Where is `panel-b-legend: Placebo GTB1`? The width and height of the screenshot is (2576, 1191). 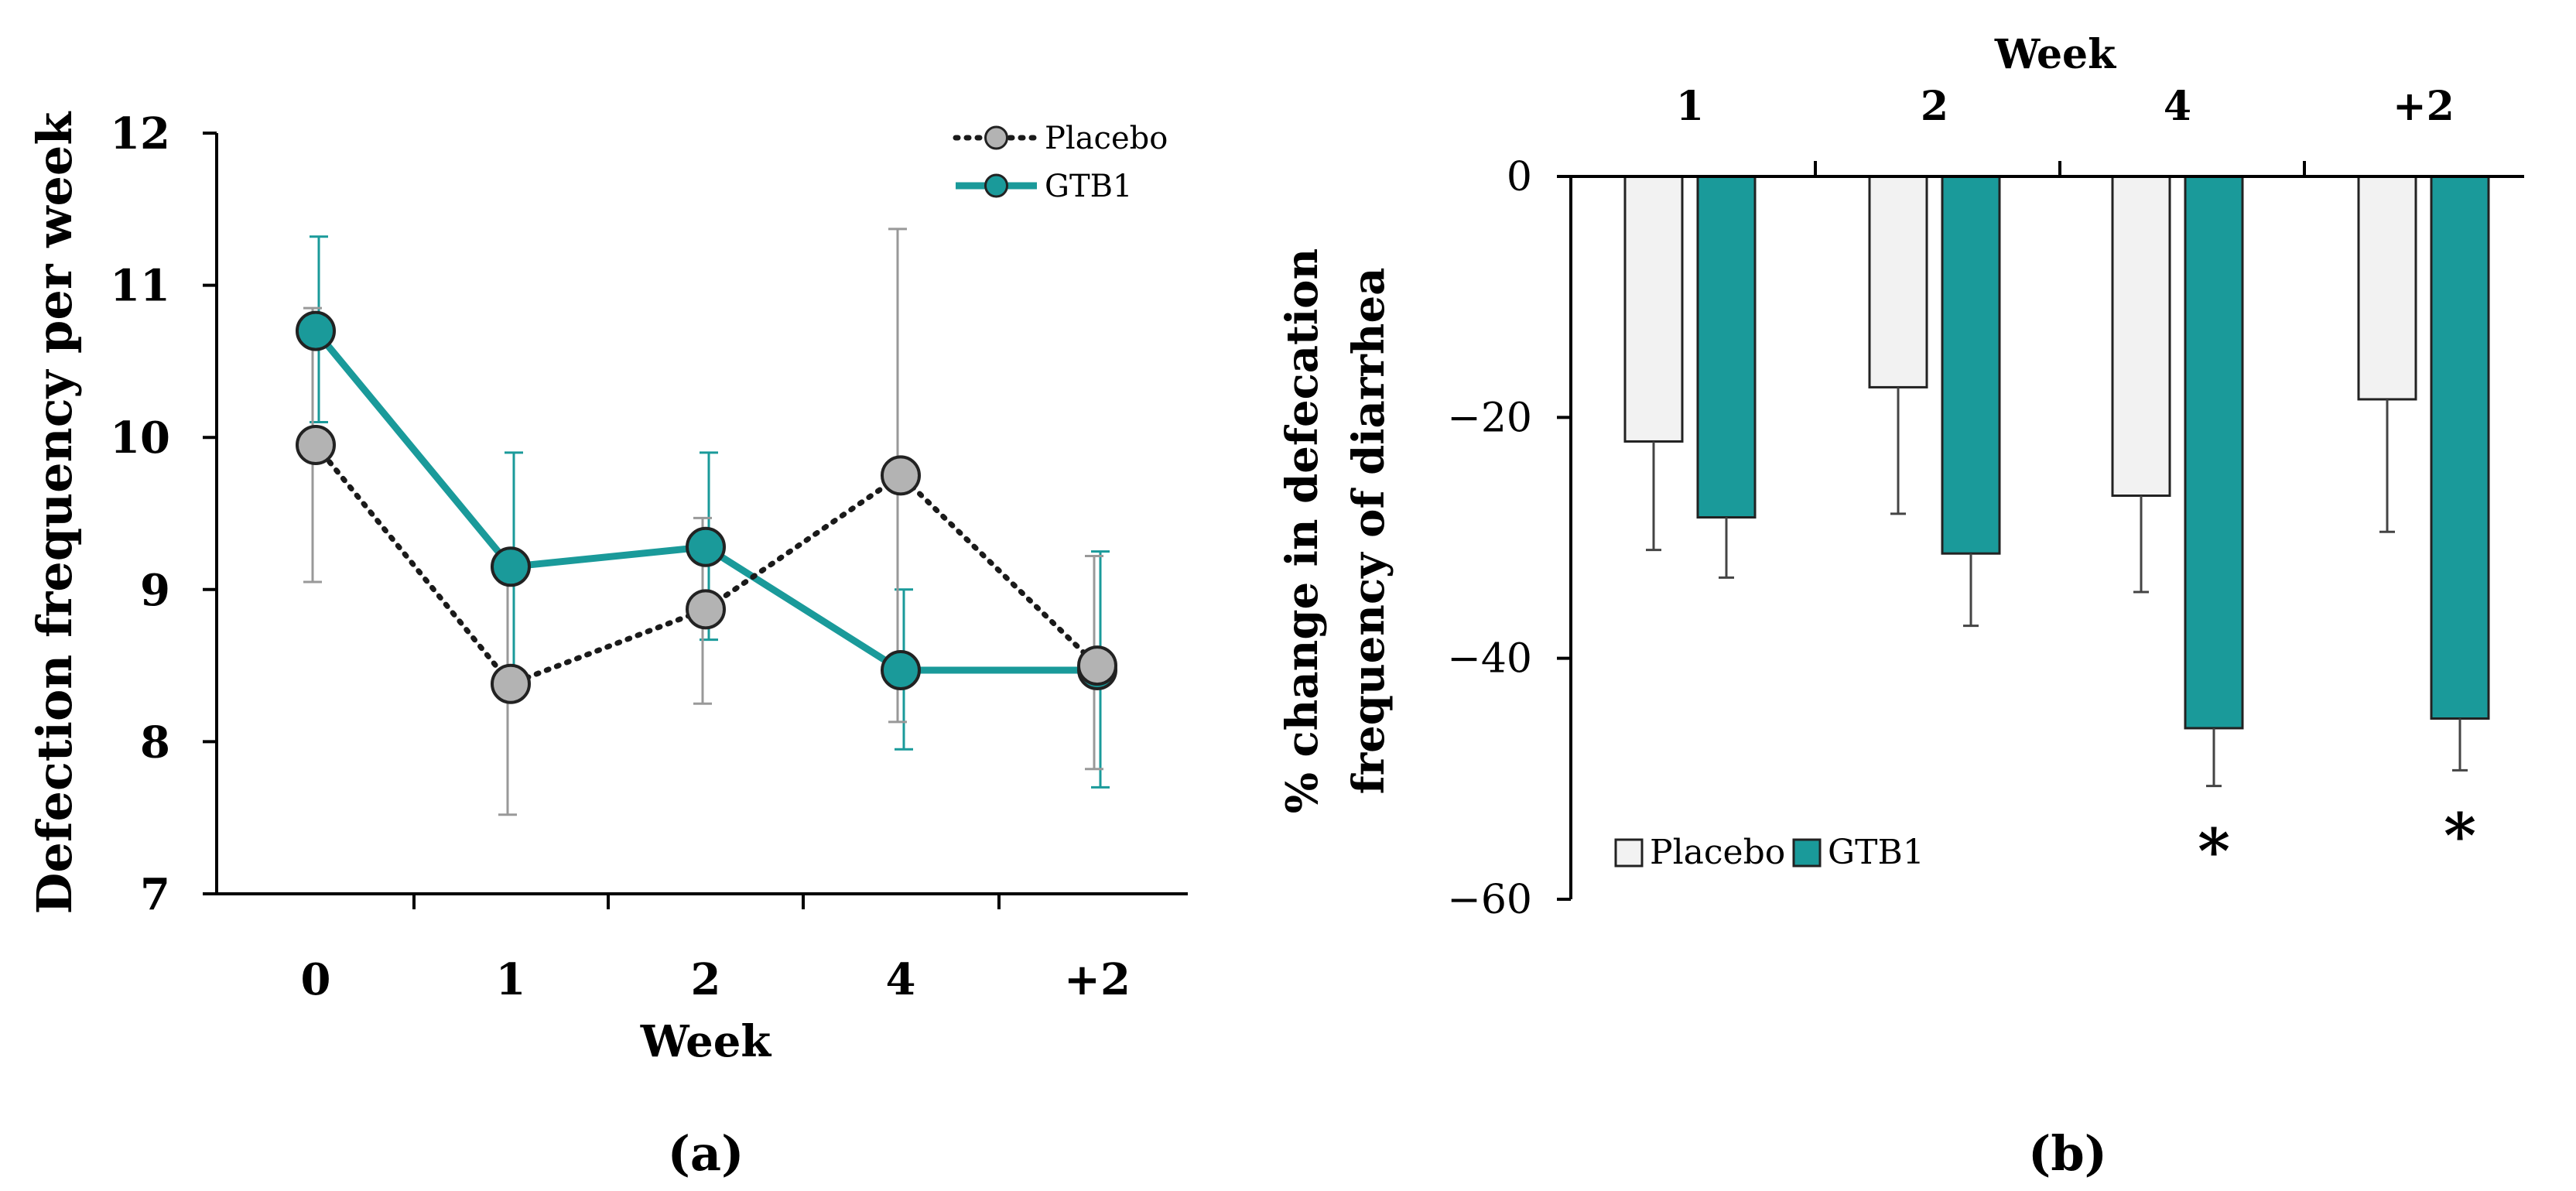 panel-b-legend: Placebo GTB1 is located at coordinates (1769, 852).